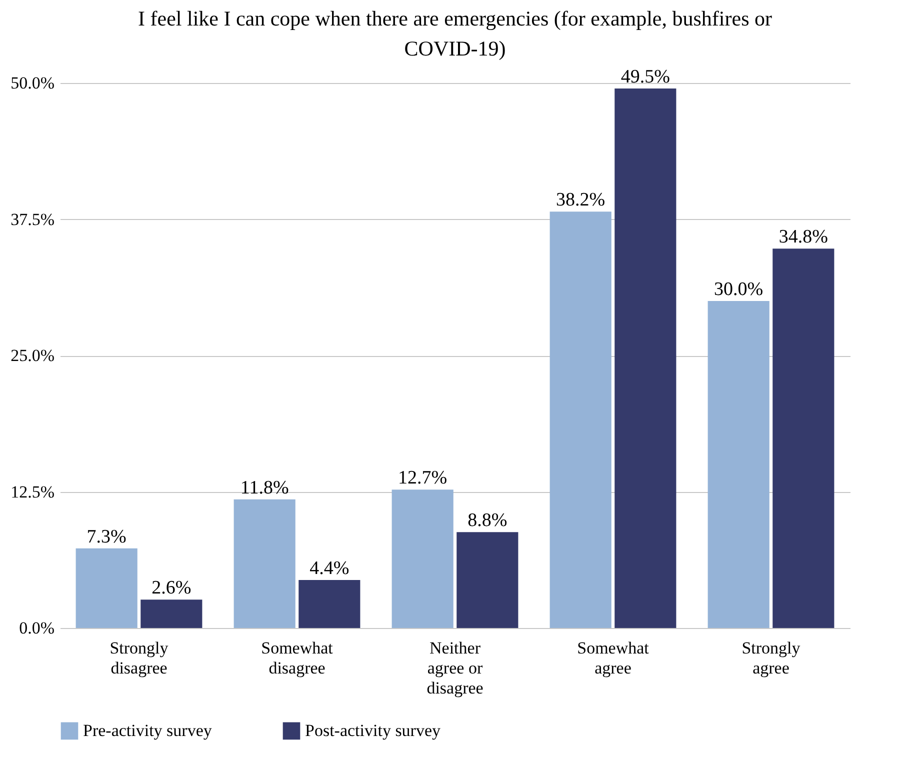 The height and width of the screenshot is (774, 914). What do you see at coordinates (581, 200) in the screenshot?
I see `data-label: 38.2%` at bounding box center [581, 200].